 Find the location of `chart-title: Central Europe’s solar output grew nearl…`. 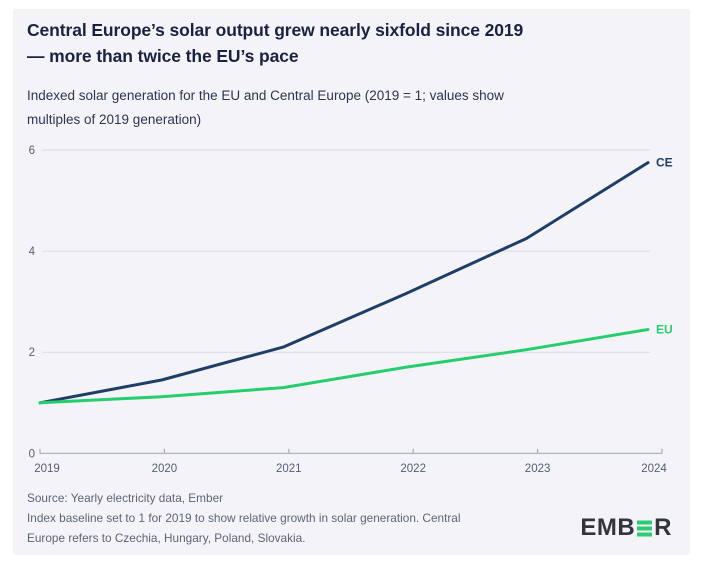

chart-title: Central Europe’s solar output grew nearl… is located at coordinates (357, 43).